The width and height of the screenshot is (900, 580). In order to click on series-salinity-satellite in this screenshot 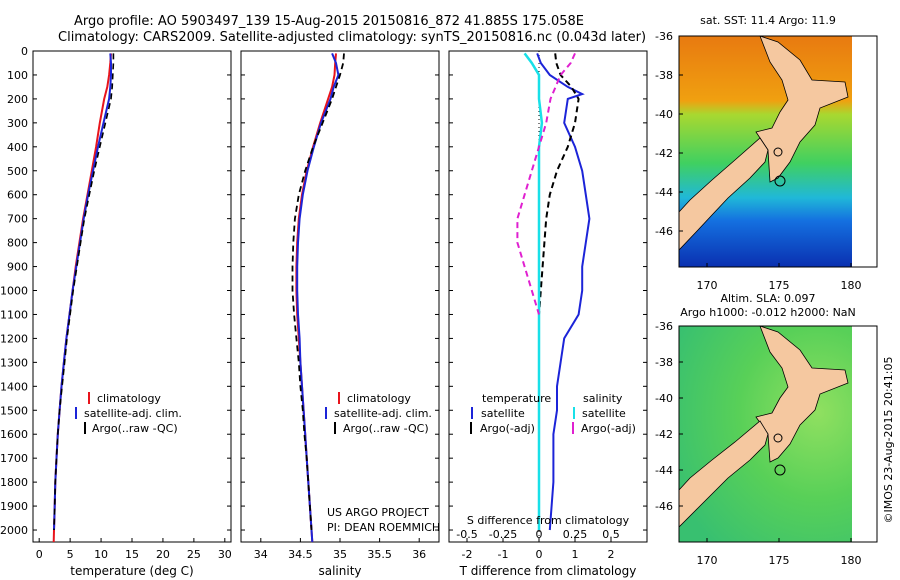, I will do `click(533, 291)`.